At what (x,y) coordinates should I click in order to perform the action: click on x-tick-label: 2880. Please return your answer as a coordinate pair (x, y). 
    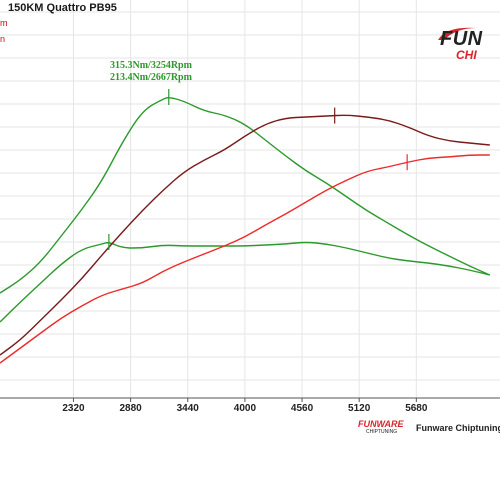
    Looking at the image, I should click on (130, 408).